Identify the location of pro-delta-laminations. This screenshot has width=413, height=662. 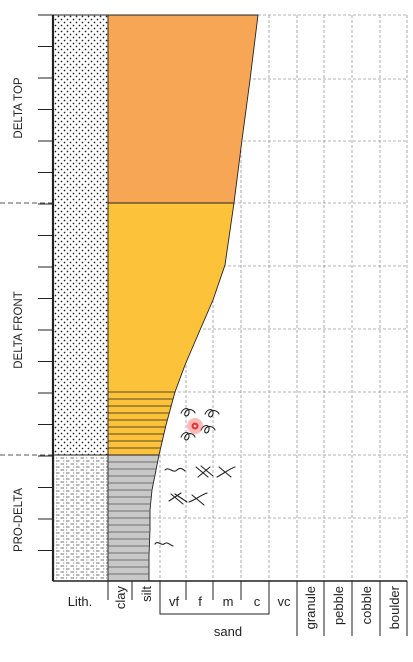
(132, 518).